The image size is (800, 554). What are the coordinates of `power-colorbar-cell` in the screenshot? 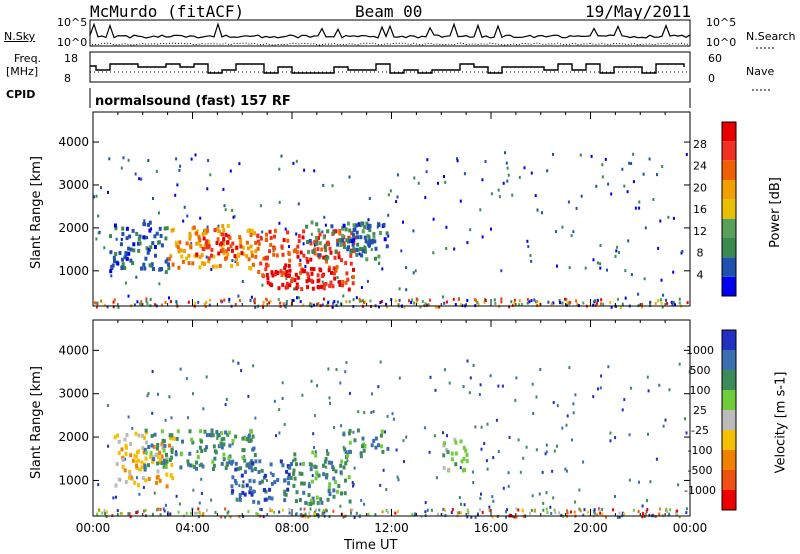 It's located at (729, 151).